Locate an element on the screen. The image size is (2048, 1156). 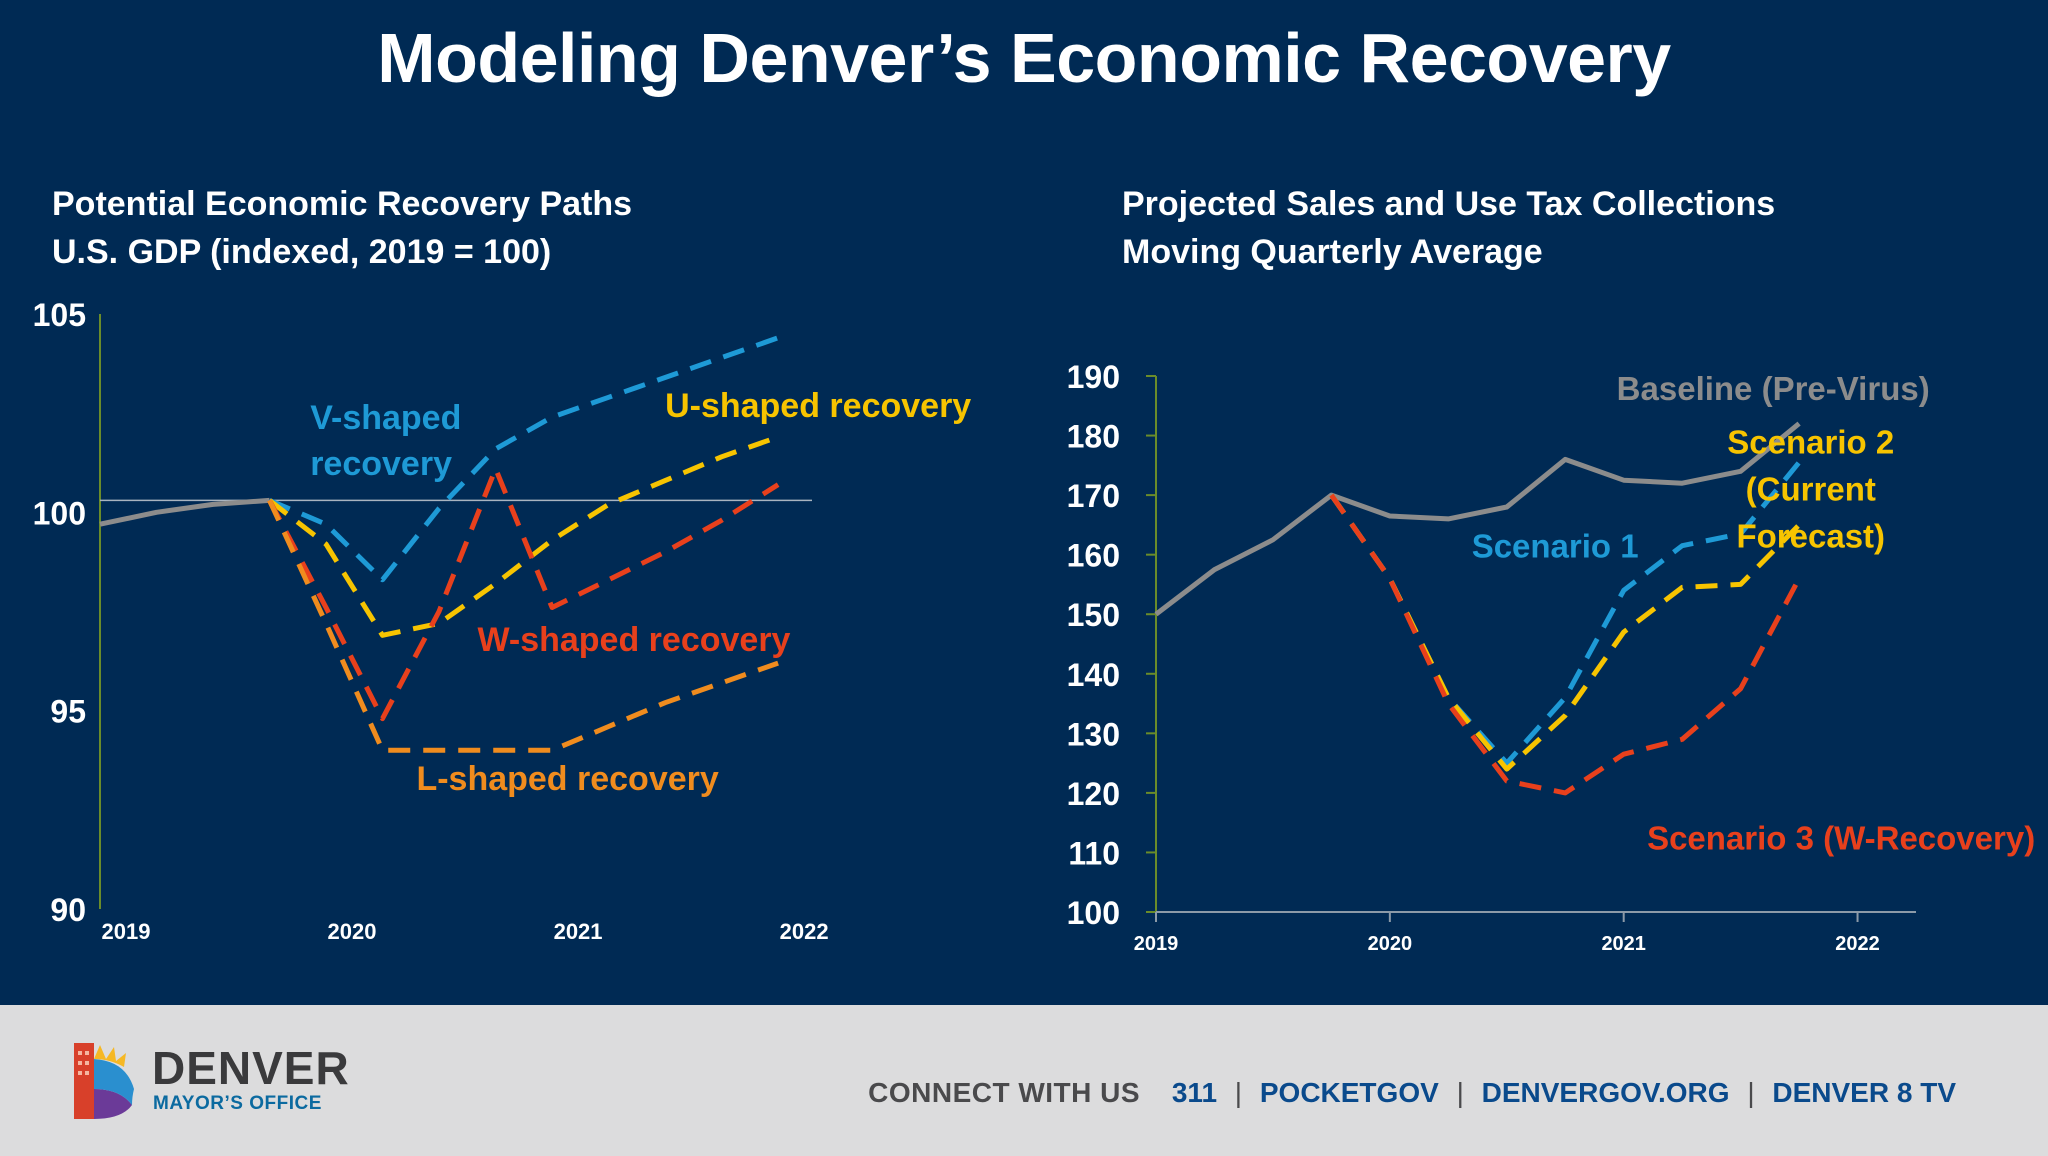
series-line-historical is located at coordinates (184, 512).